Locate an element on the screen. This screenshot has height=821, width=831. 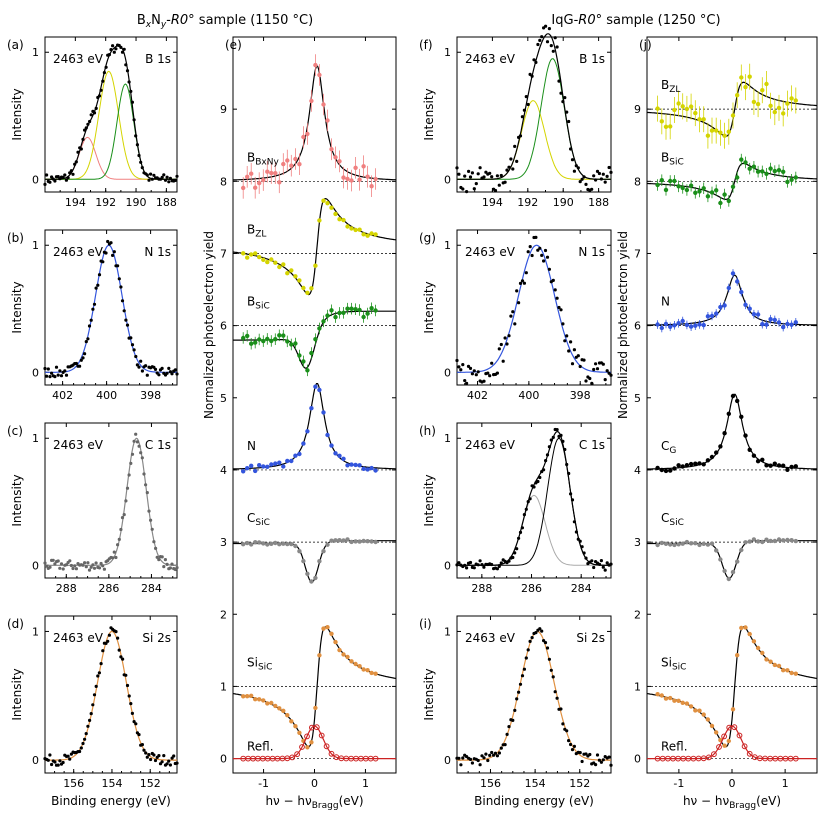
x-tick-label: 188 is located at coordinates (166, 202).